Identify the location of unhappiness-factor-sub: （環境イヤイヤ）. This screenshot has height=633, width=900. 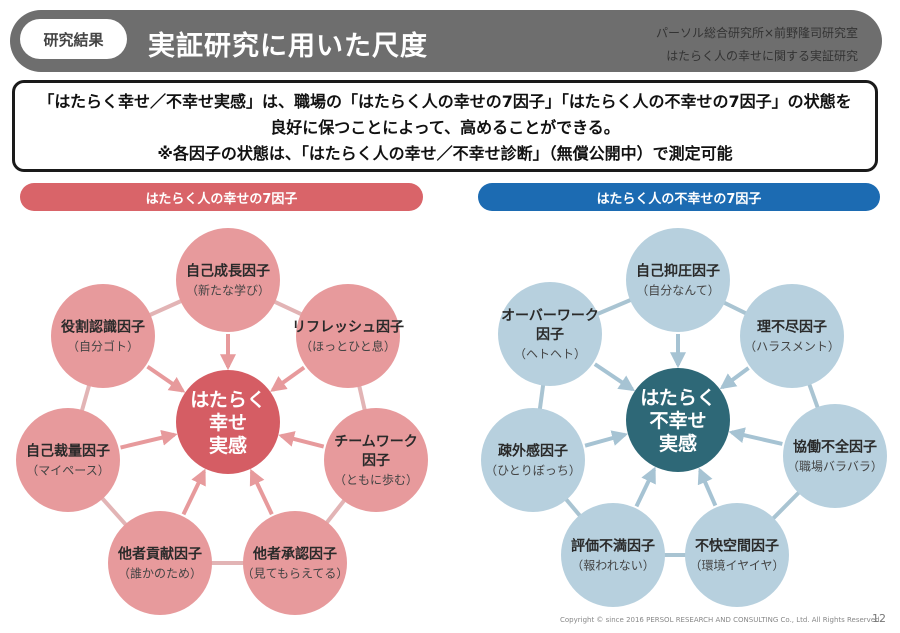
(736, 565).